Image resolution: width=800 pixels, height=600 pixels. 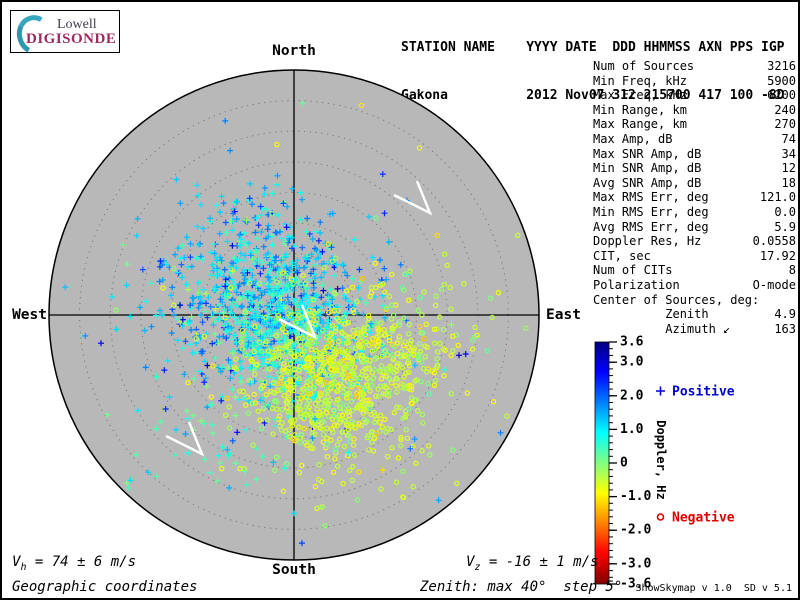 What do you see at coordinates (563, 315) in the screenshot?
I see `direction-label-east: East` at bounding box center [563, 315].